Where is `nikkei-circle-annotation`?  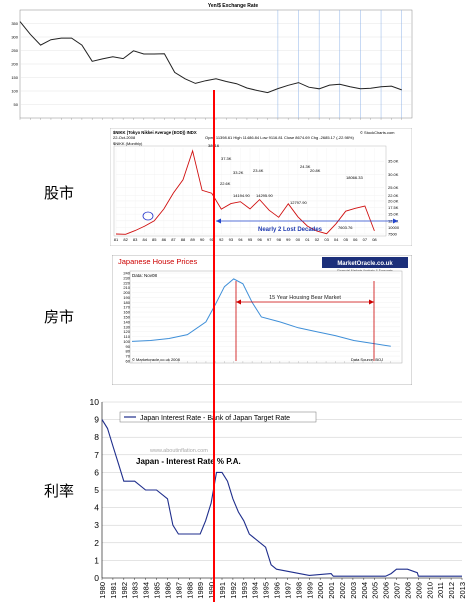
nikkei-circle-annotation is located at coordinates (148, 216).